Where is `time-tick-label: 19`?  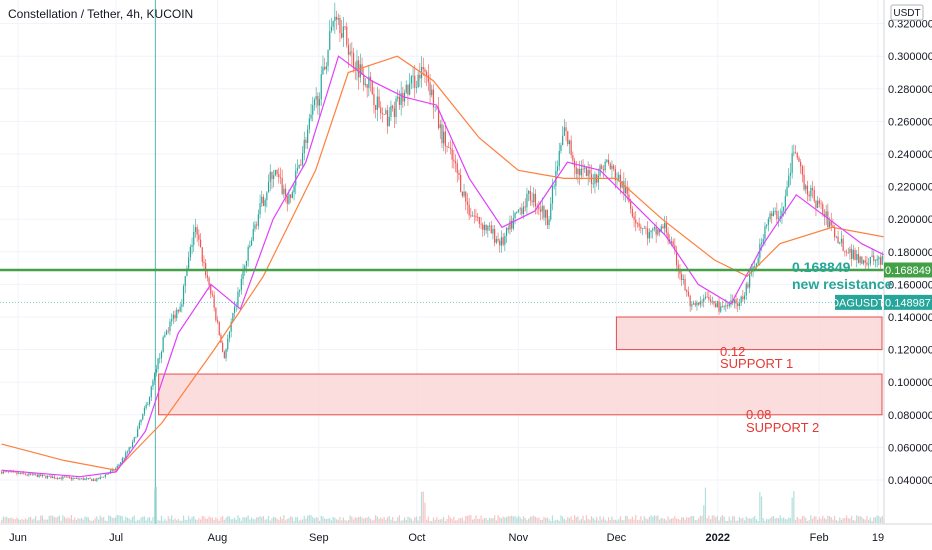
time-tick-label: 19 is located at coordinates (878, 538).